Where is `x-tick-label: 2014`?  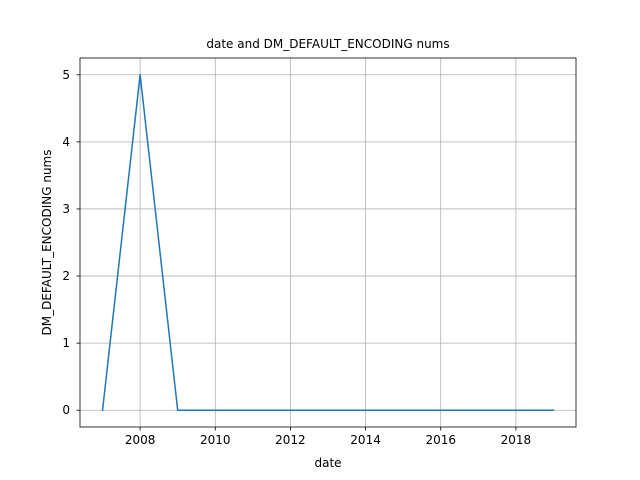
x-tick-label: 2014 is located at coordinates (365, 440).